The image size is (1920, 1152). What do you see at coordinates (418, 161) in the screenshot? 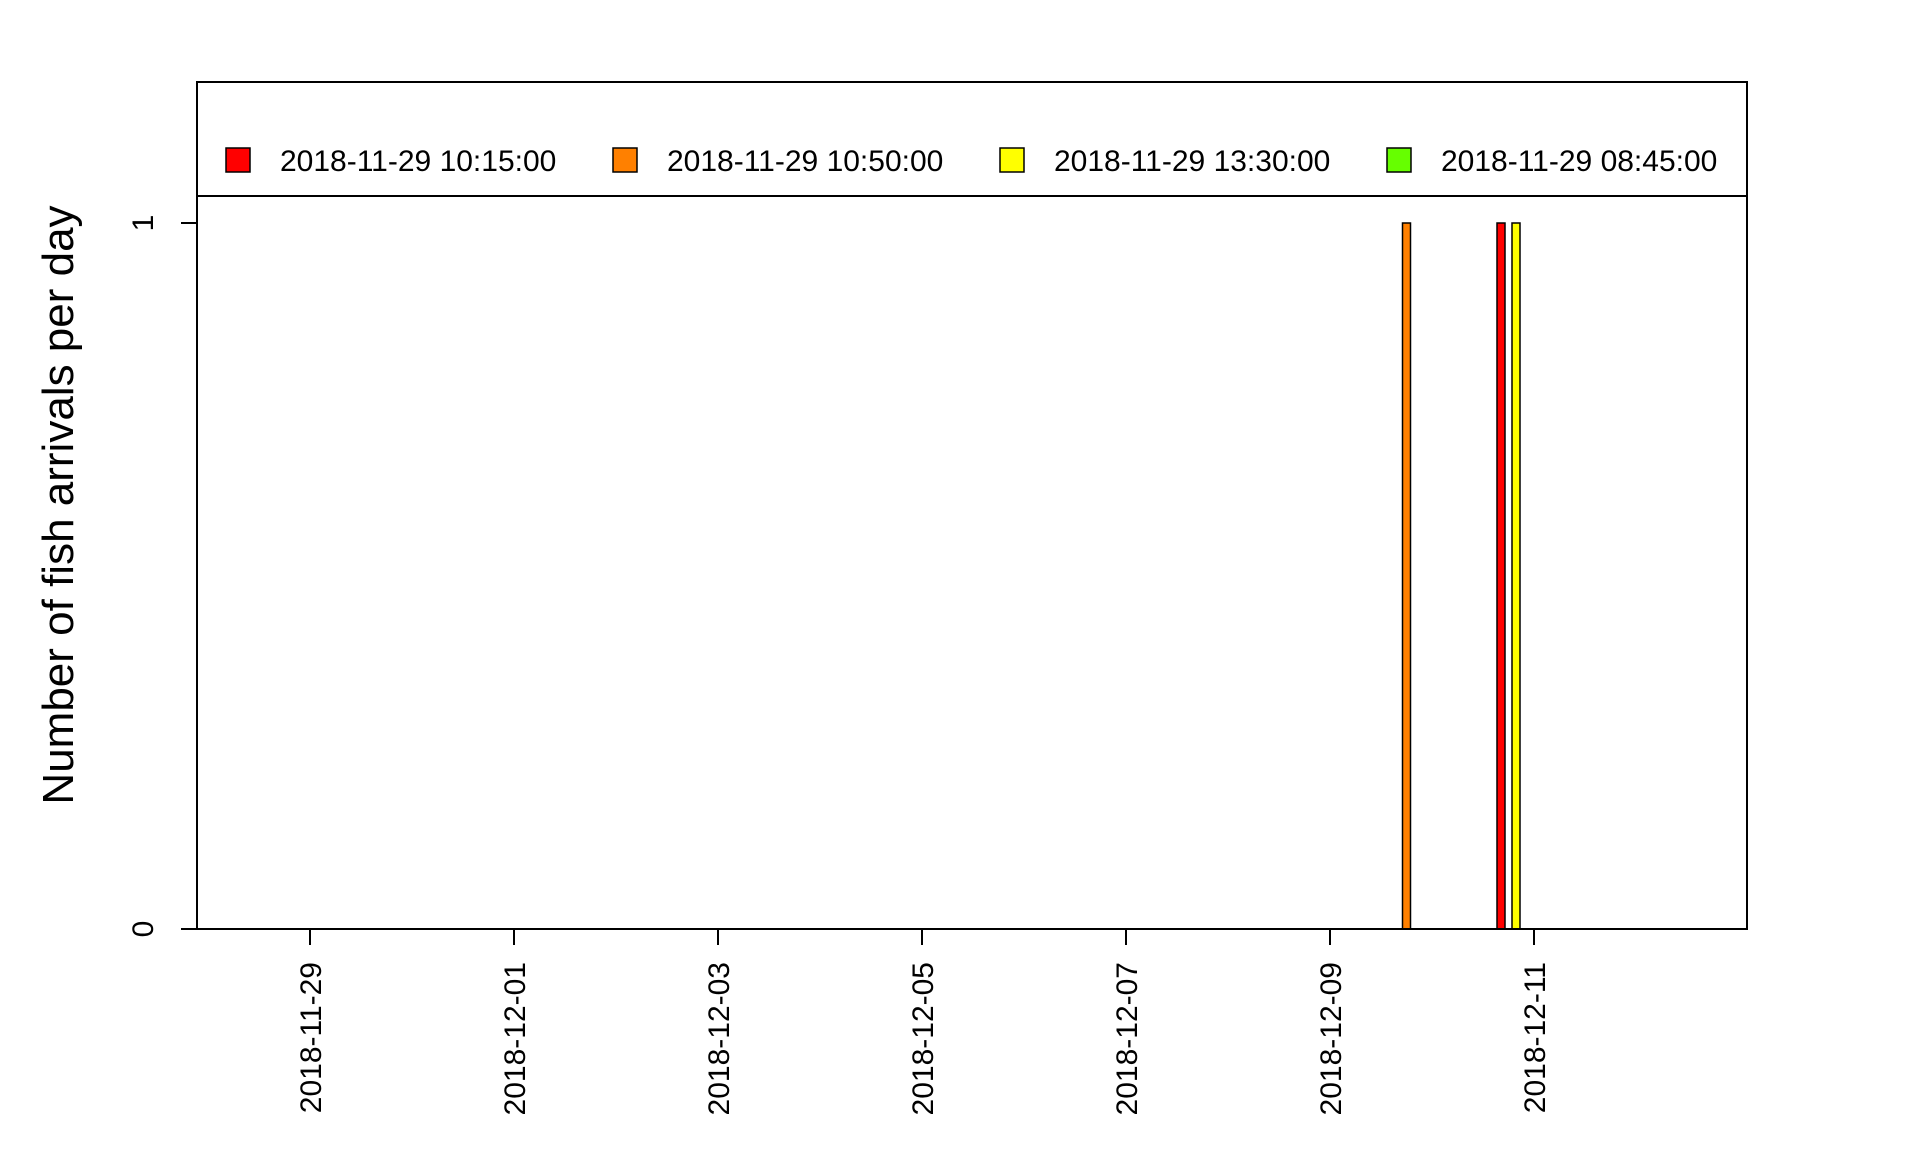
I see `legend-label: 2018-11-29 10:15:00` at bounding box center [418, 161].